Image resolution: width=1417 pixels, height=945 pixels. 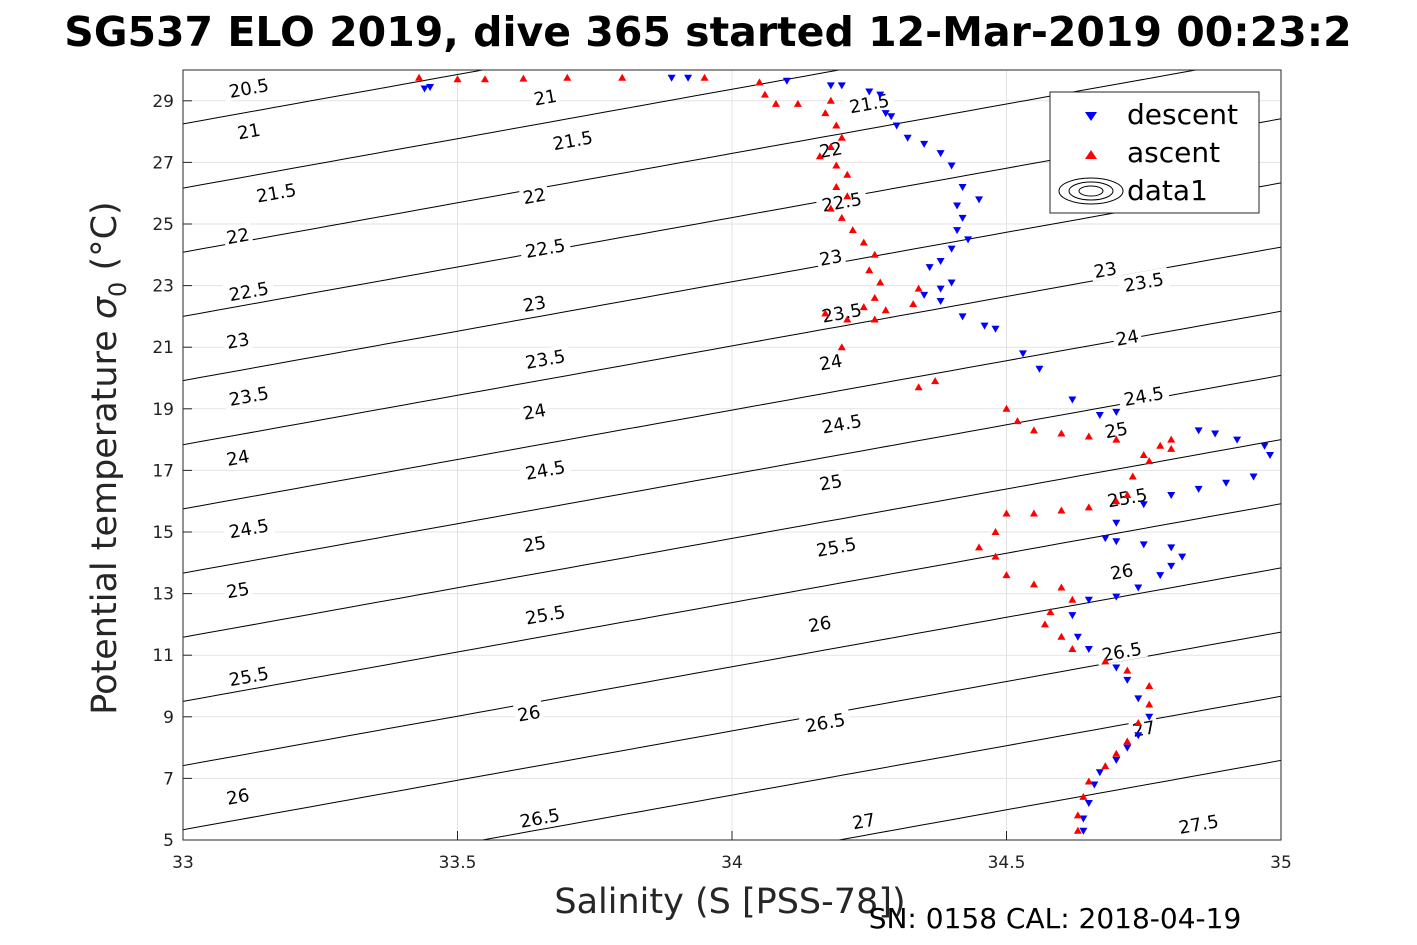 What do you see at coordinates (163, 595) in the screenshot?
I see `y-tick-label: 13` at bounding box center [163, 595].